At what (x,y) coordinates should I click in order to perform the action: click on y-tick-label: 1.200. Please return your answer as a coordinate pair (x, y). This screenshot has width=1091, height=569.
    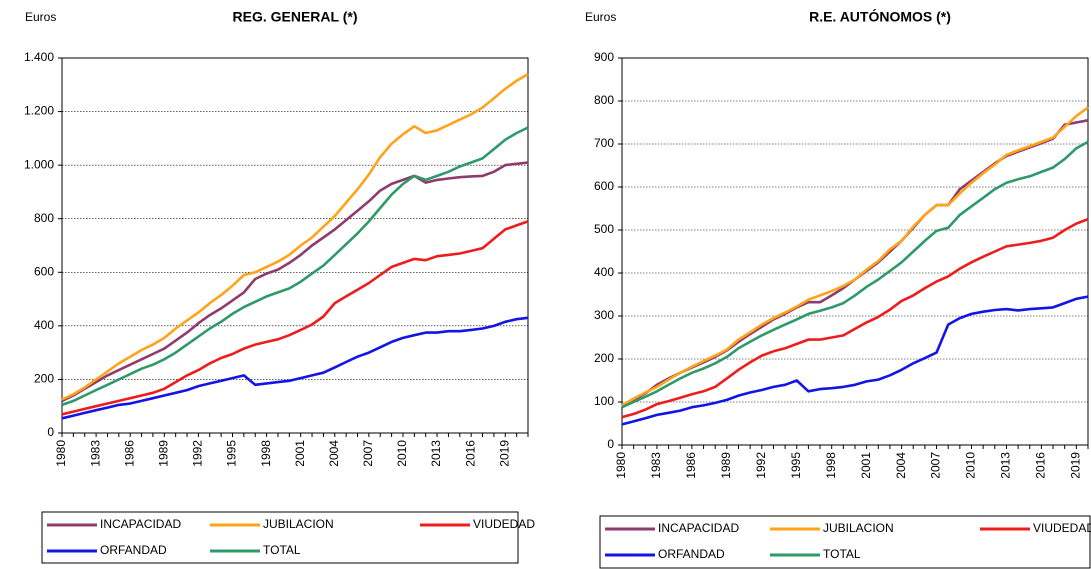
    Looking at the image, I should click on (39, 111).